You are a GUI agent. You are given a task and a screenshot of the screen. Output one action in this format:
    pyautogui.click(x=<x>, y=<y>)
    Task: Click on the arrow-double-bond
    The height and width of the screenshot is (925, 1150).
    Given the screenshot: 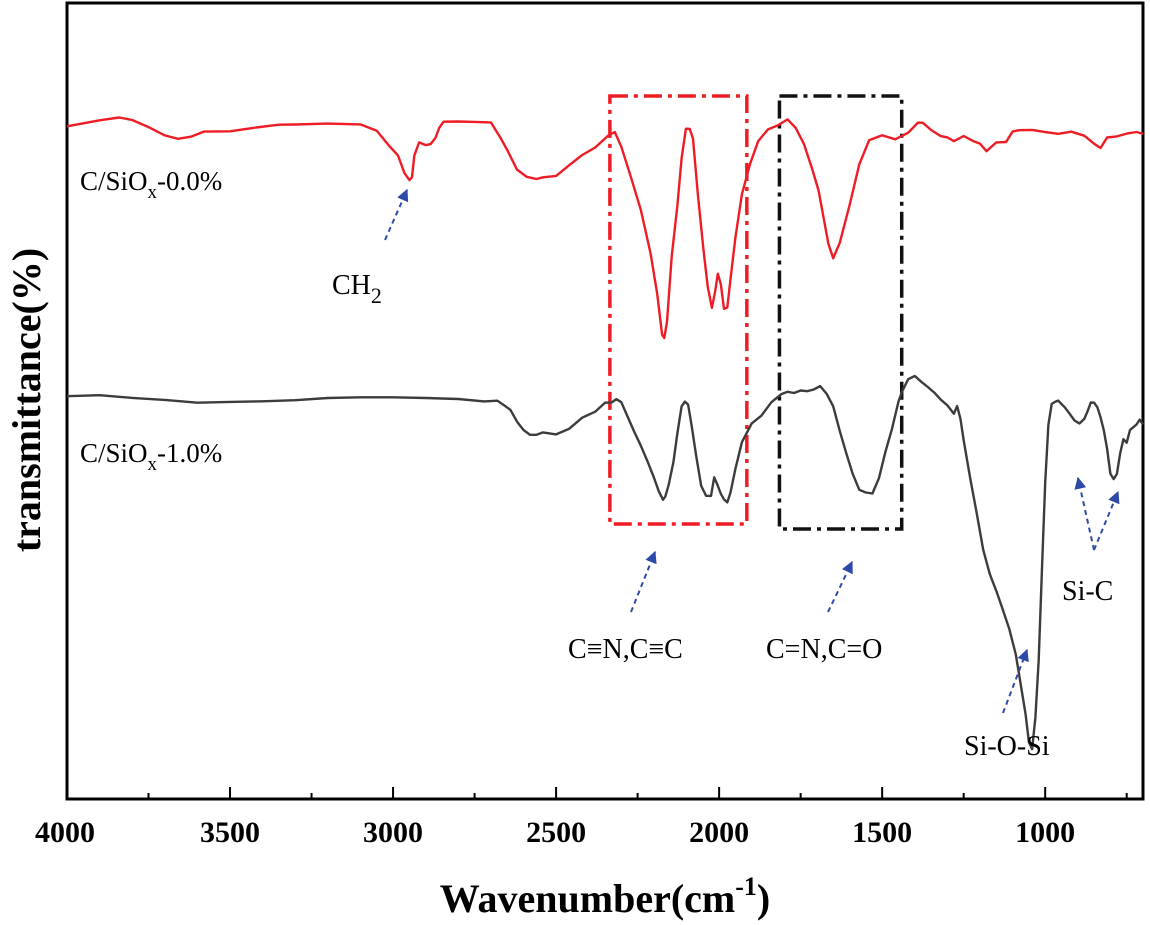 What is the action you would take?
    pyautogui.click(x=840, y=586)
    